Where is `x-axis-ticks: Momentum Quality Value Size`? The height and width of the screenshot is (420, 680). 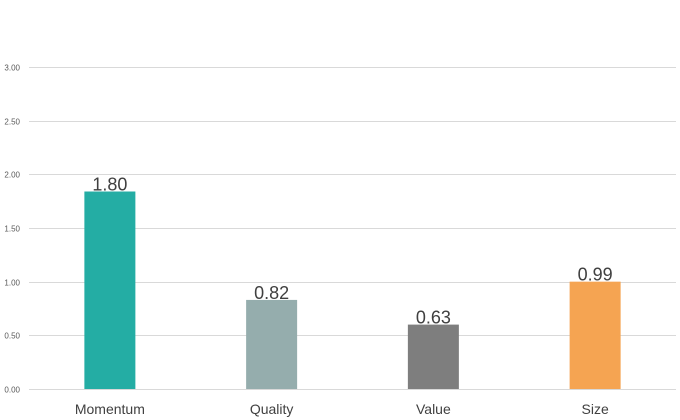
x-axis-ticks: Momentum Quality Value Size is located at coordinates (342, 409).